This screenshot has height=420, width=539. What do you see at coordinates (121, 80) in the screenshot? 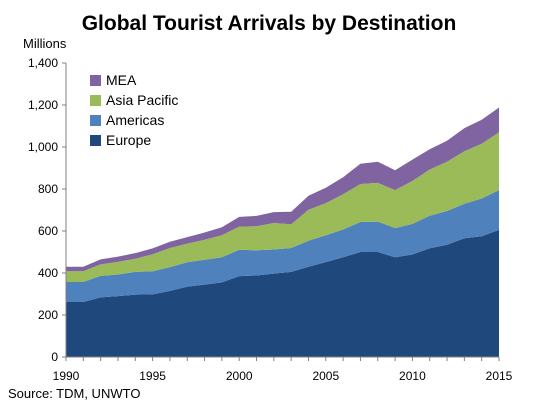
I see `legend-label-mea: MEA` at bounding box center [121, 80].